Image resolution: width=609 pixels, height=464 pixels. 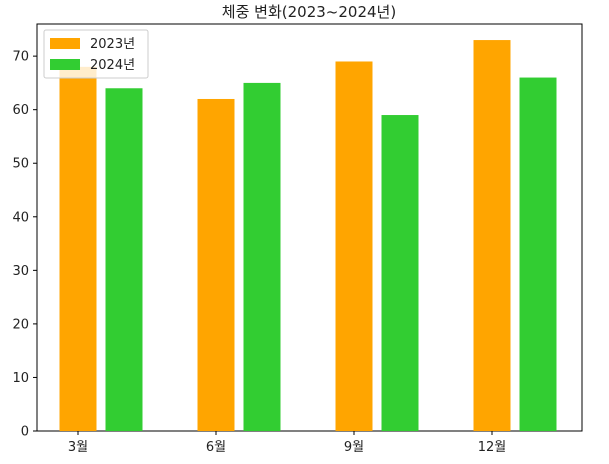 What do you see at coordinates (20, 164) in the screenshot?
I see `y-tick-label: 50` at bounding box center [20, 164].